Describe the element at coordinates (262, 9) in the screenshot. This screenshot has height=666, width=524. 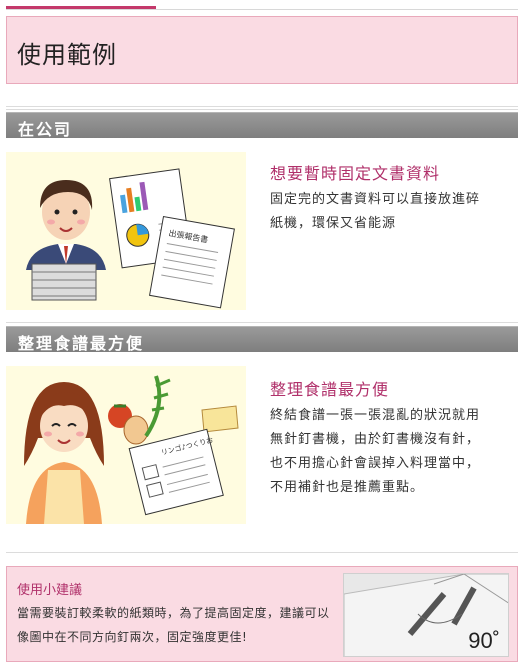
I see `top-divider` at that location.